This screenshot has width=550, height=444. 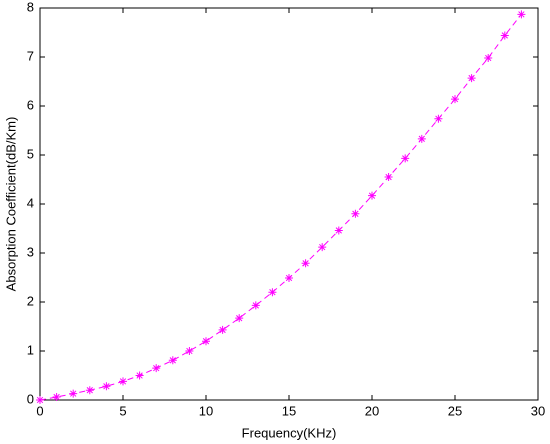 What do you see at coordinates (30, 104) in the screenshot?
I see `y-tick-label: 6` at bounding box center [30, 104].